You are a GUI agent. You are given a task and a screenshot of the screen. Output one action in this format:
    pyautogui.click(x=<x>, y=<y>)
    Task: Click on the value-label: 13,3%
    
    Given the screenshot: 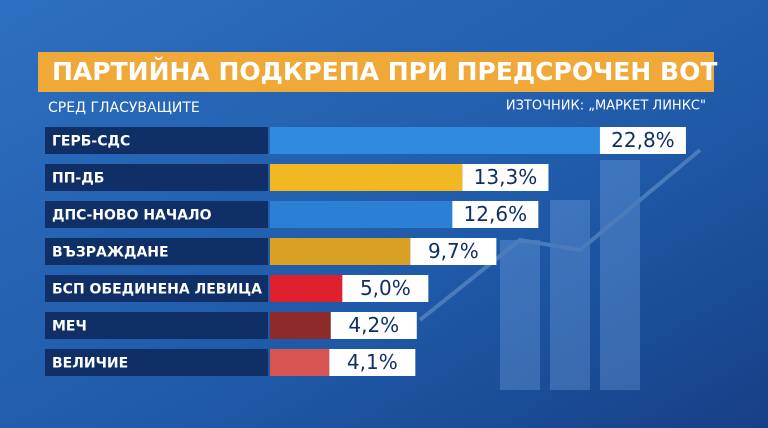 What is the action you would take?
    pyautogui.click(x=506, y=177)
    